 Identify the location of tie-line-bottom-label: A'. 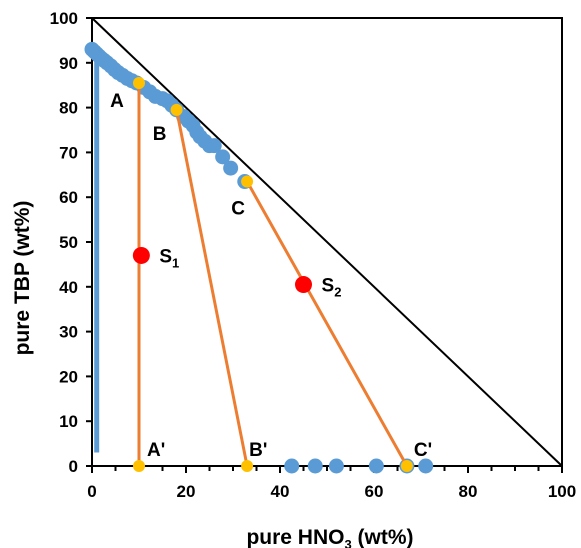
(156, 450).